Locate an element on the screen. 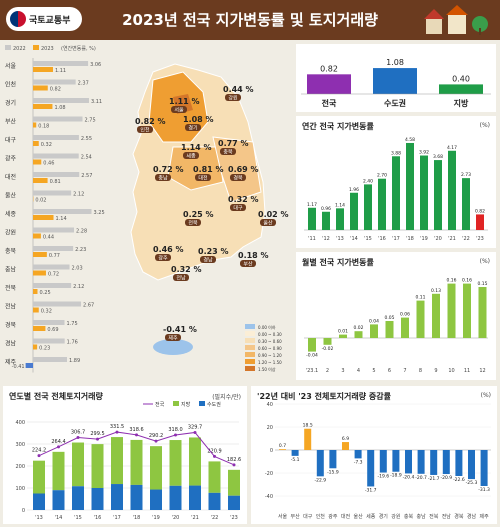 This screenshot has height=527, width=500. change-value: 18.5 is located at coordinates (308, 426).